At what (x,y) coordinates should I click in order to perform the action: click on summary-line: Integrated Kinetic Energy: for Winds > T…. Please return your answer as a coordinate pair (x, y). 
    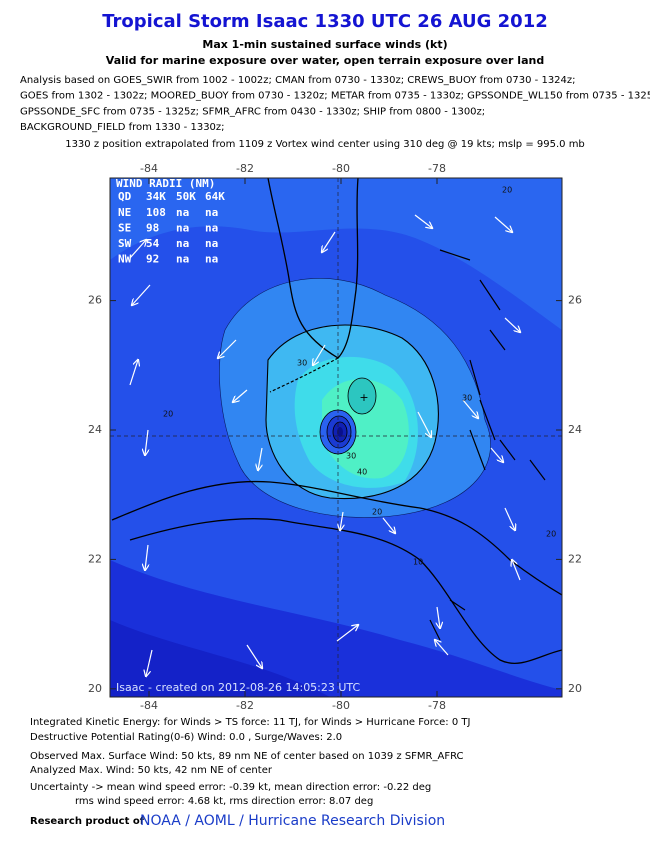
    Looking at the image, I should click on (250, 722).